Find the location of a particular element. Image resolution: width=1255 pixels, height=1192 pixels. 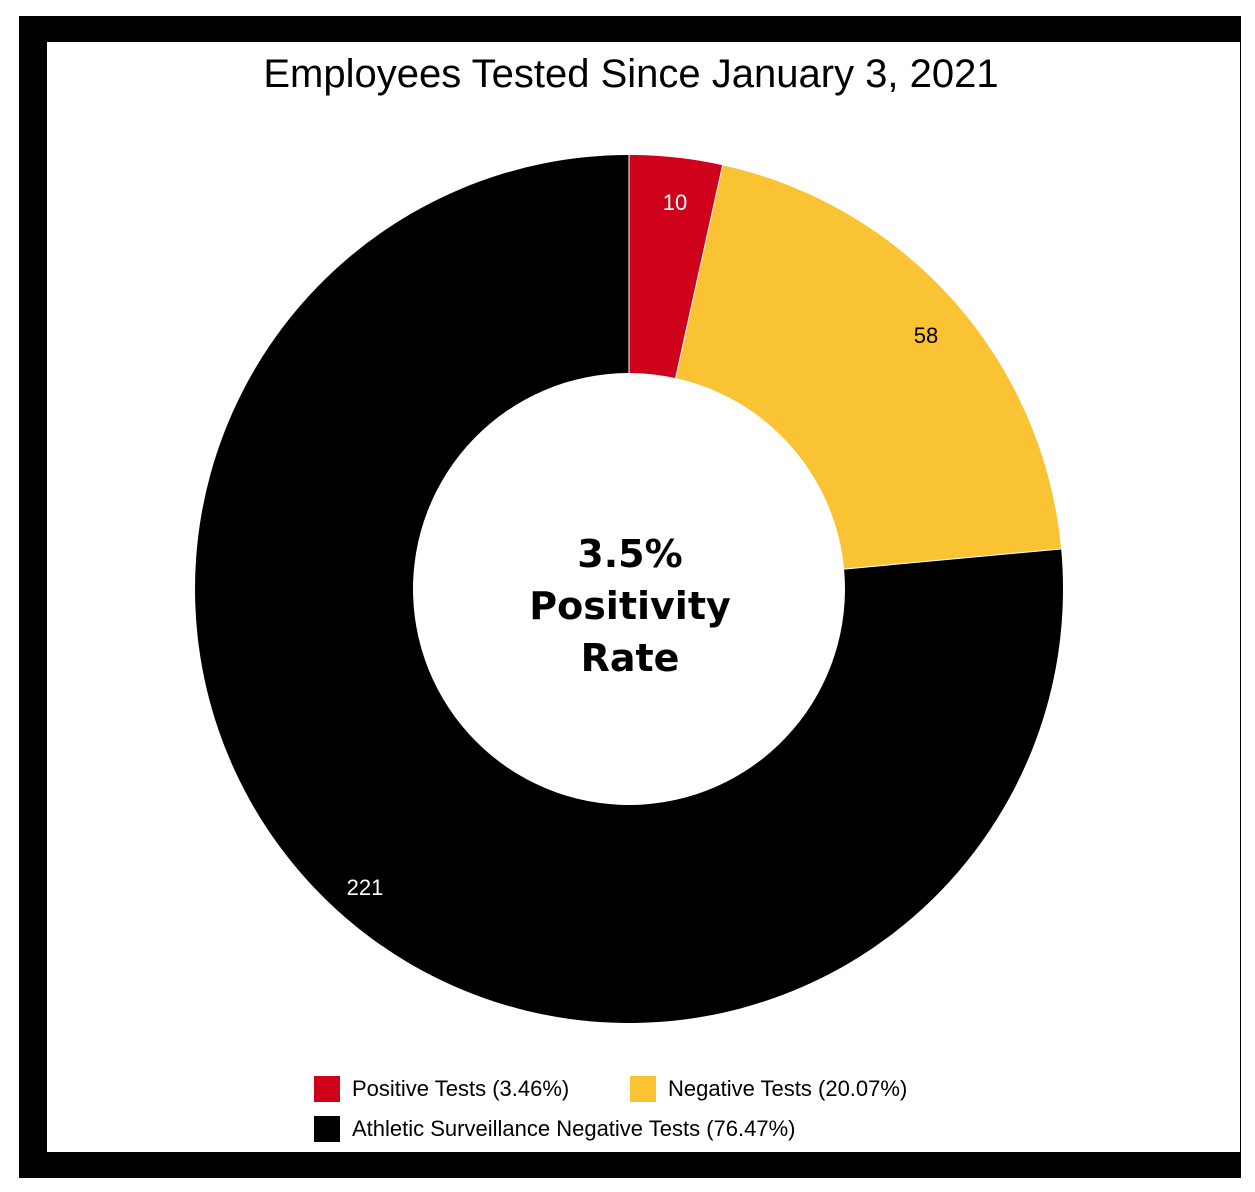

legend-label-positive: Positive Tests (3.46%) is located at coordinates (461, 1088).